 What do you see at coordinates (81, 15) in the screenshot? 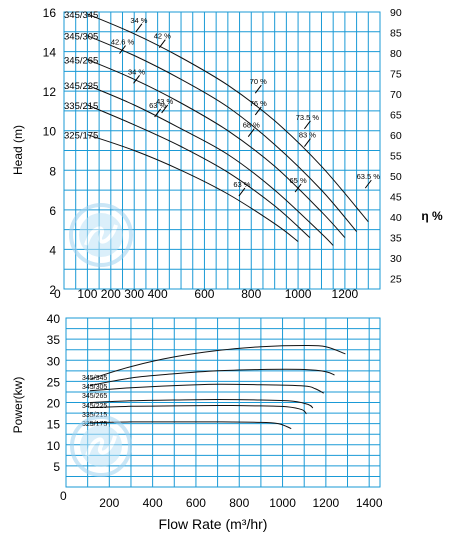
I see `head-series-label: 345/345` at bounding box center [81, 15].